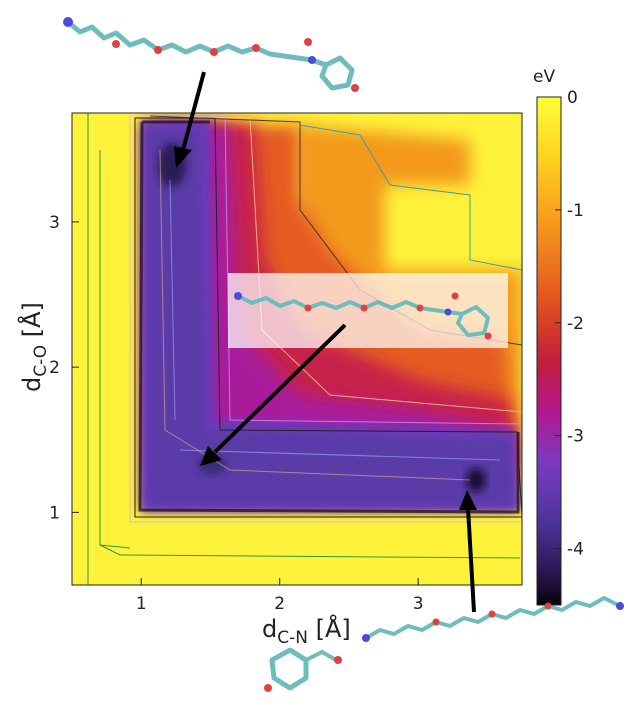 The width and height of the screenshot is (628, 705). What do you see at coordinates (54, 223) in the screenshot?
I see `y-tick-label: 3` at bounding box center [54, 223].